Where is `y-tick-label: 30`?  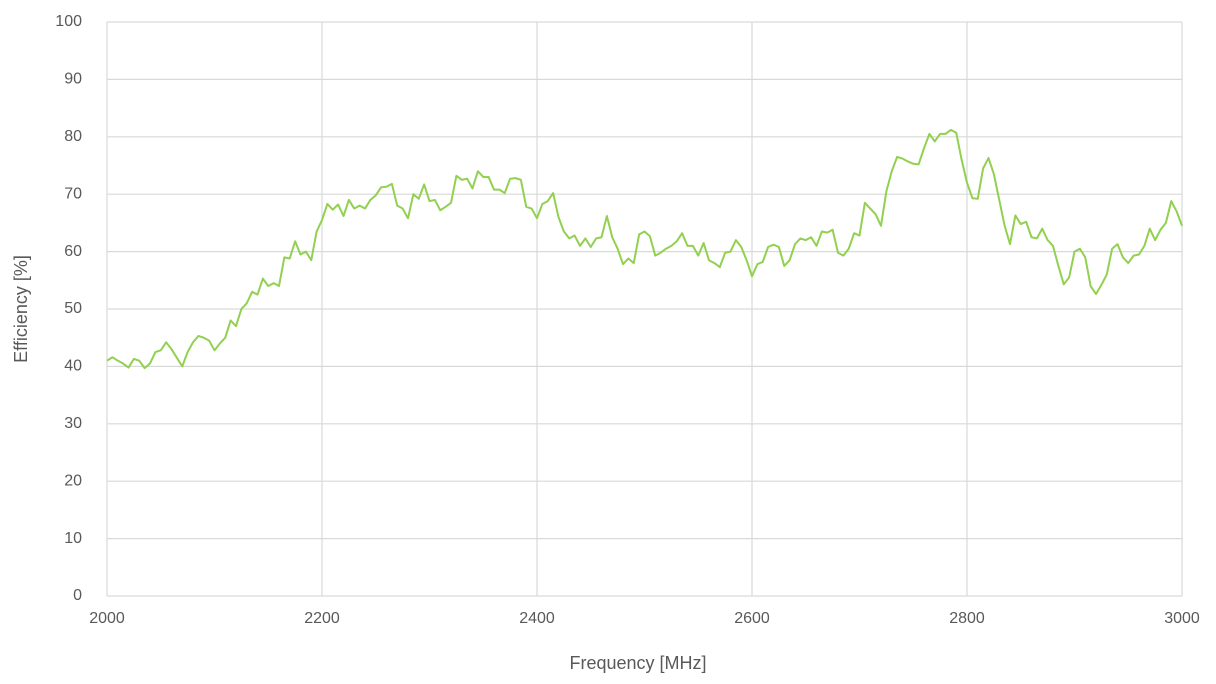
y-tick-label: 30 is located at coordinates (73, 423).